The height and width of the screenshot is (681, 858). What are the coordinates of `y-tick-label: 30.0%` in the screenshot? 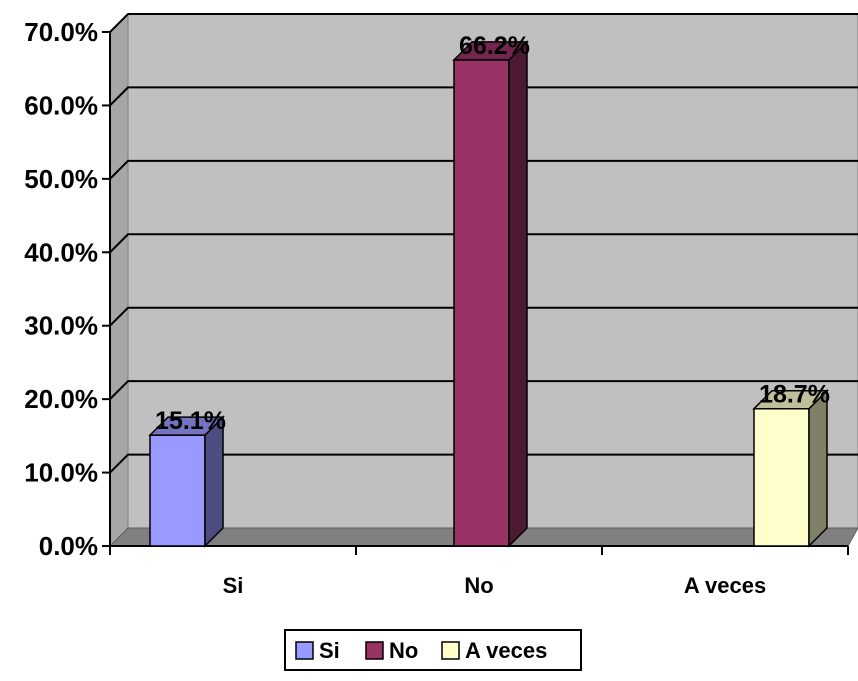 It's located at (61, 326).